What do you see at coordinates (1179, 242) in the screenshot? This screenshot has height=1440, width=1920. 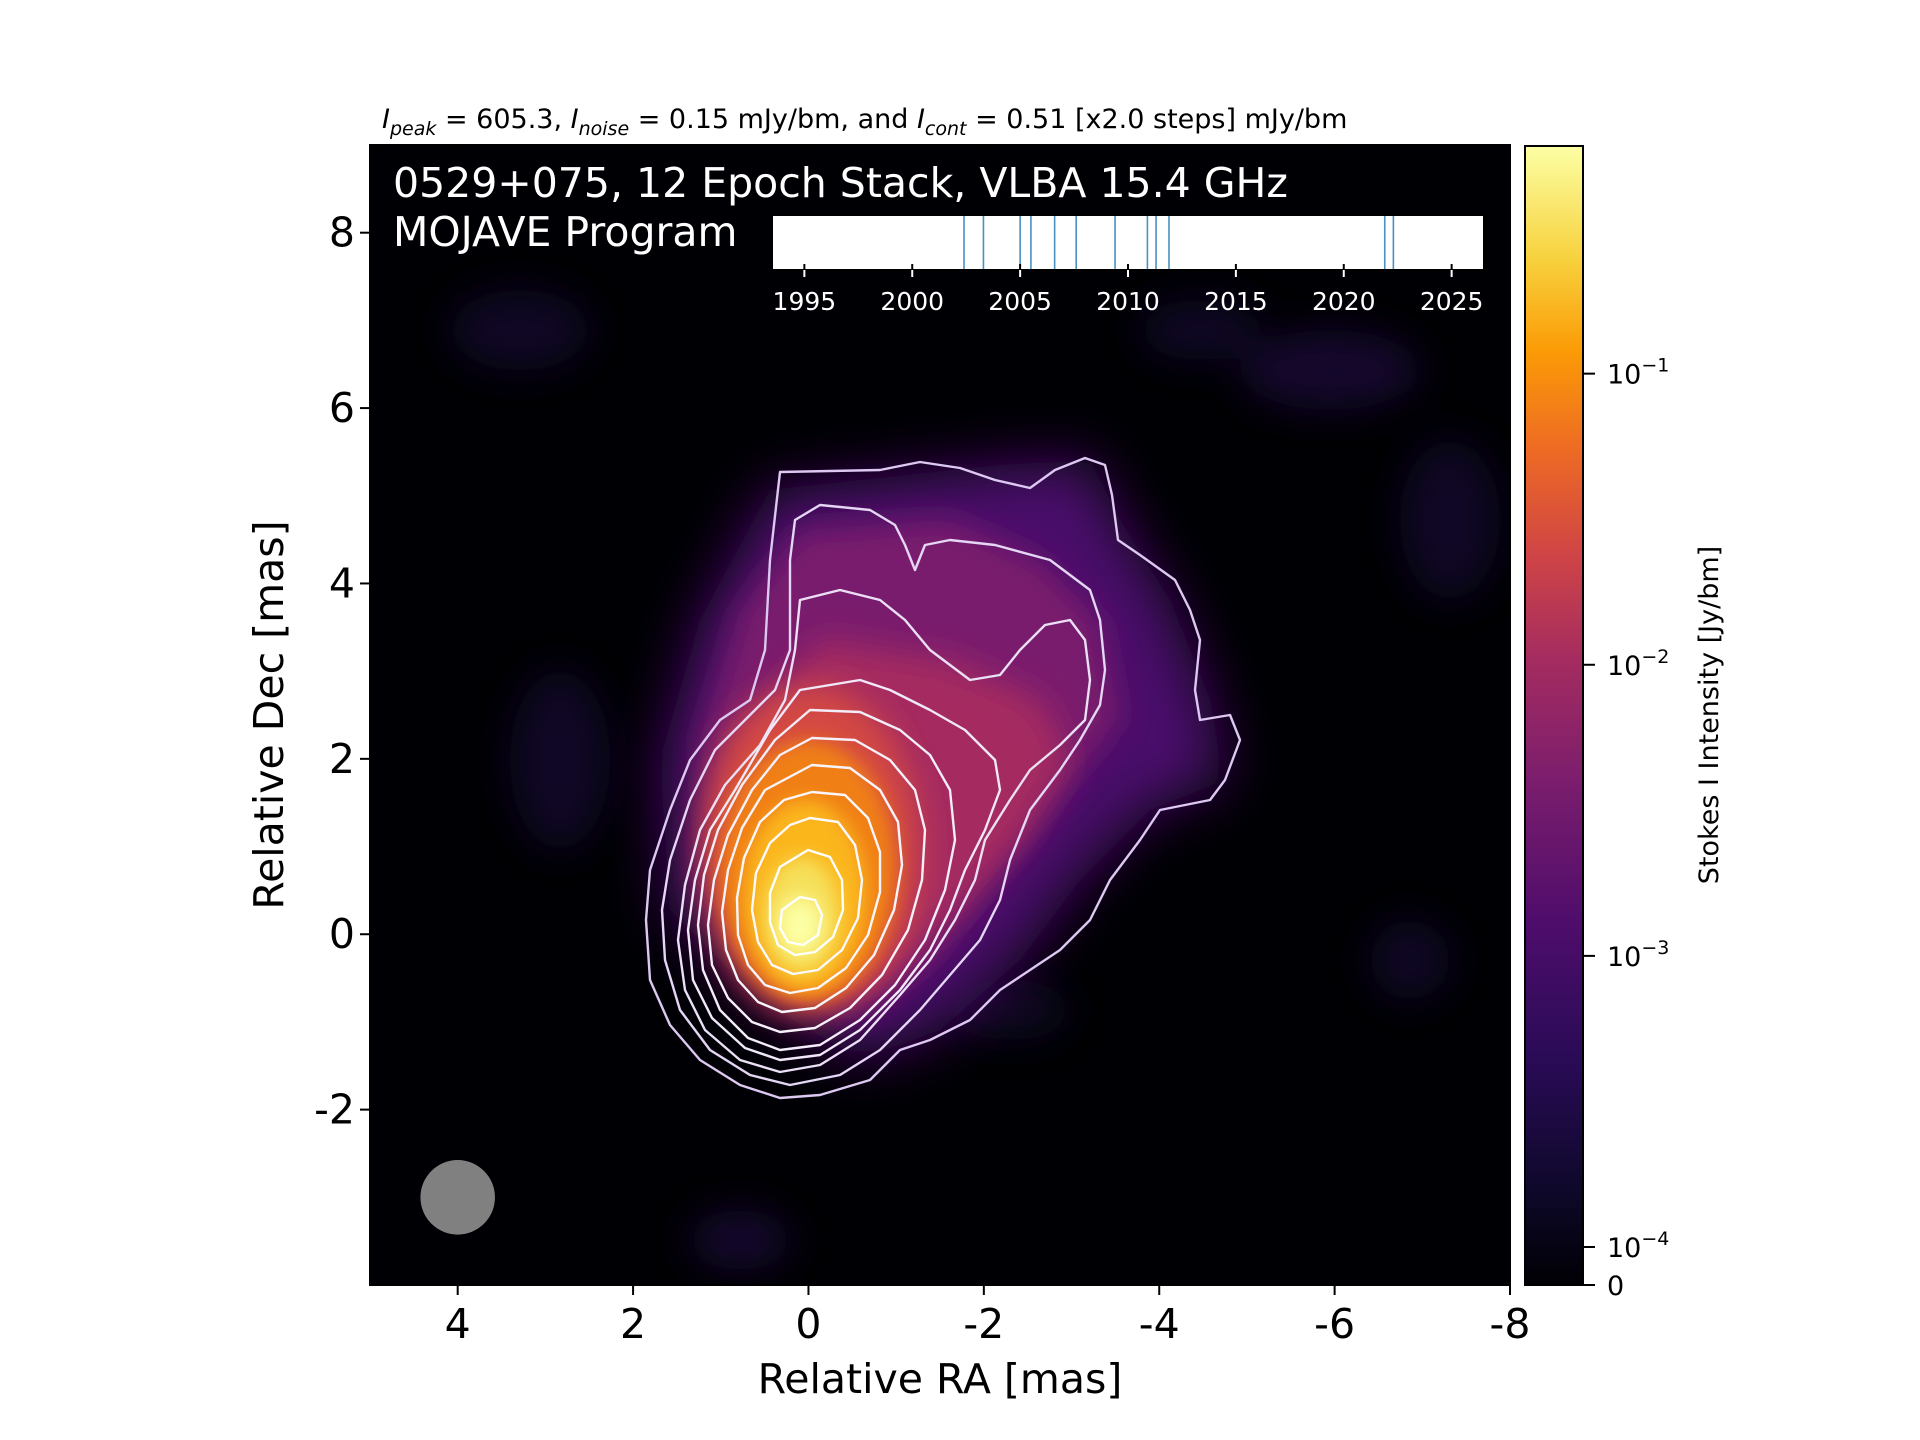 I see `epoch-lines` at bounding box center [1179, 242].